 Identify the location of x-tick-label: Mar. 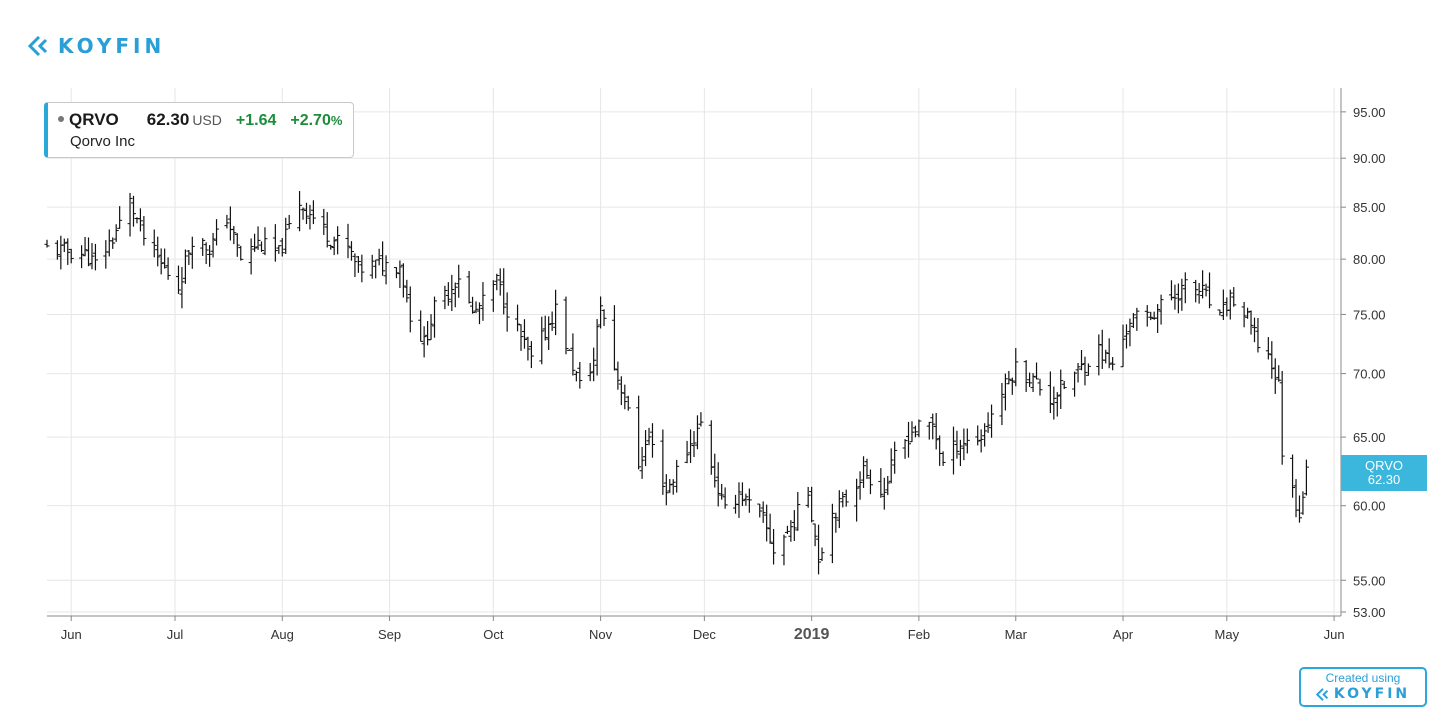
(1016, 634).